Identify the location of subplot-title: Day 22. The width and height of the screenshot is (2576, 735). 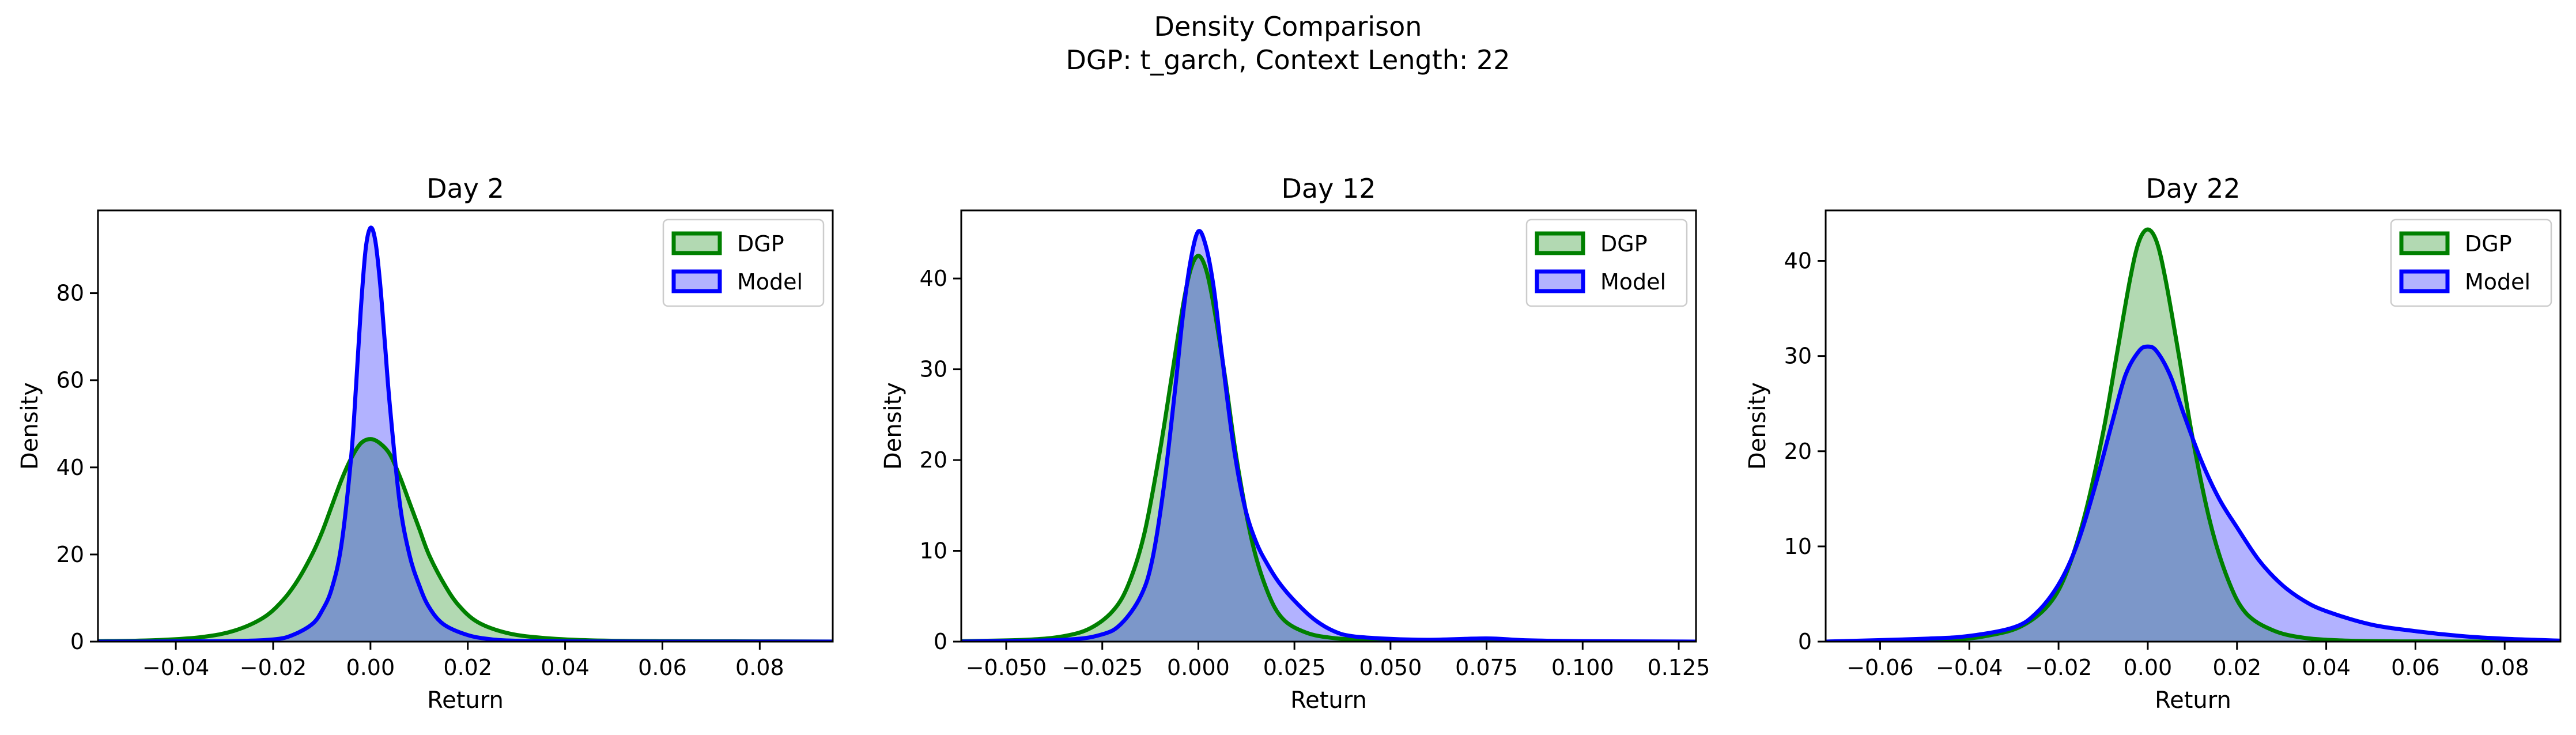
(2193, 188).